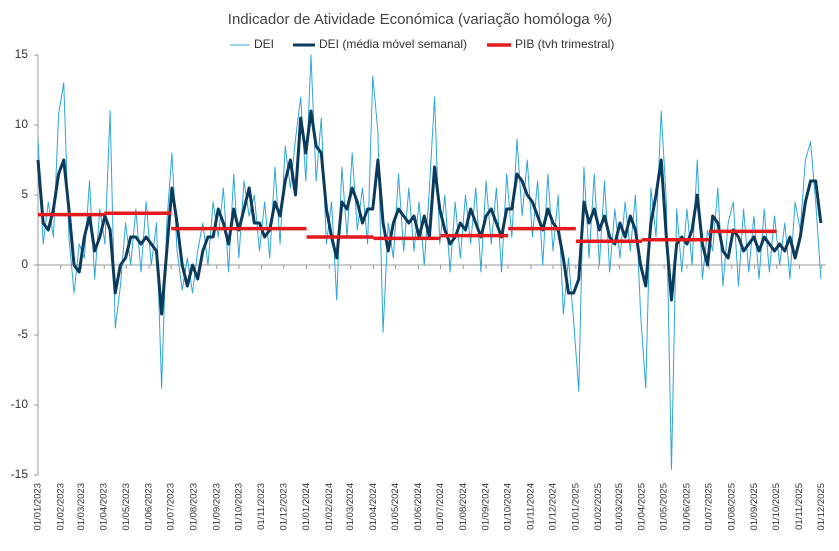 This screenshot has width=839, height=551. What do you see at coordinates (440, 507) in the screenshot?
I see `x-tick-label: 01/07/2024` at bounding box center [440, 507].